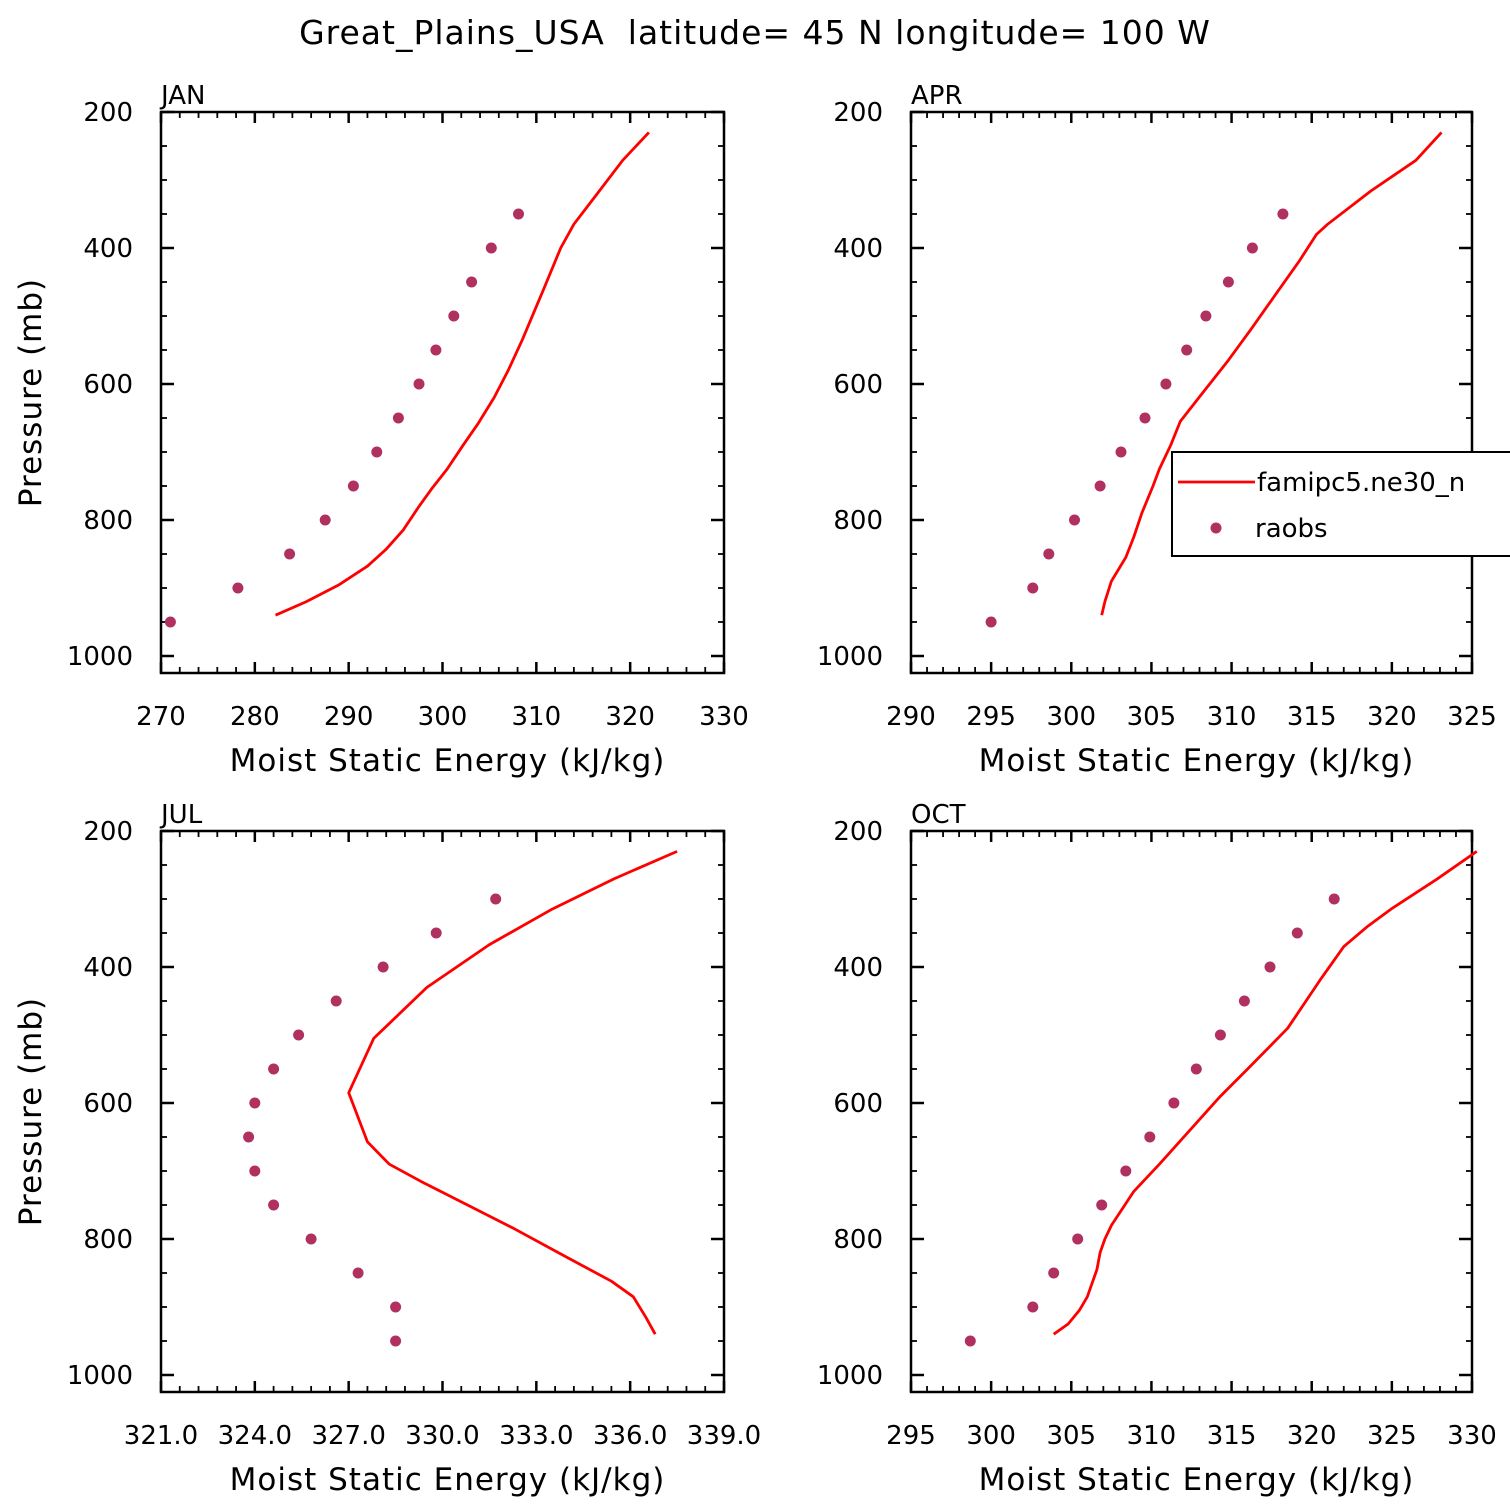 The image size is (1510, 1510). What do you see at coordinates (181, 815) in the screenshot?
I see `panel-title: JUL` at bounding box center [181, 815].